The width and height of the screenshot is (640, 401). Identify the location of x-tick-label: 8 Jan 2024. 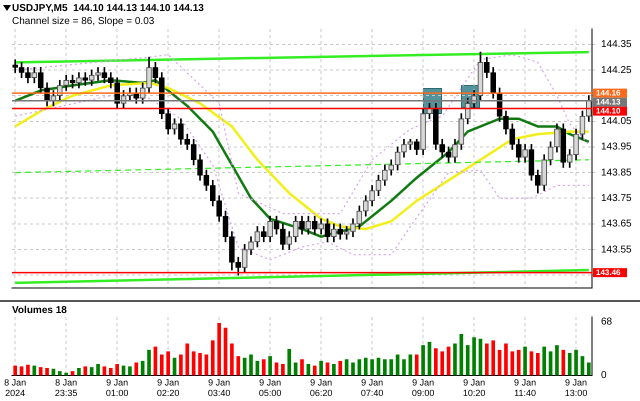
(15, 387).